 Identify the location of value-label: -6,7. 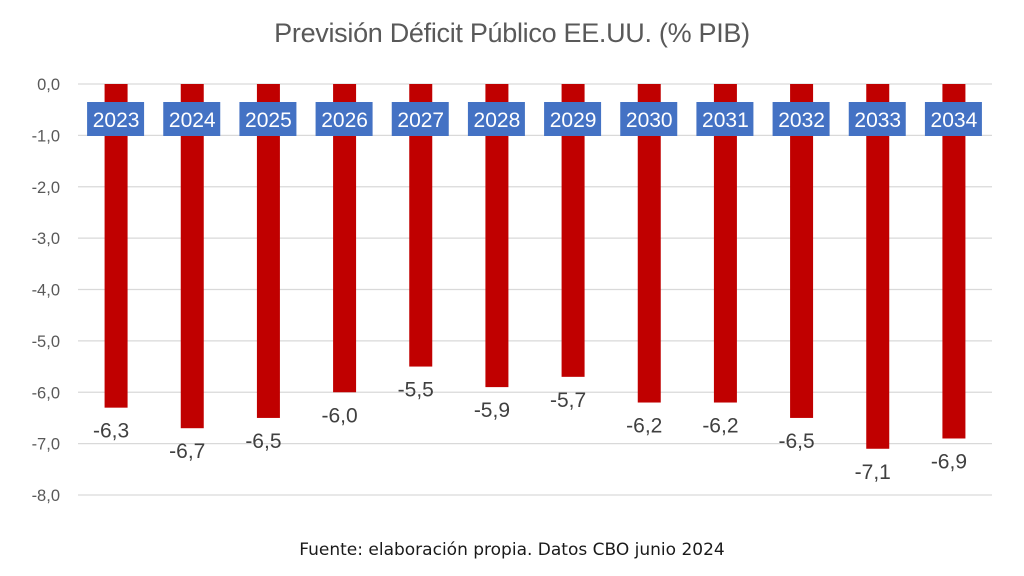
(187, 451).